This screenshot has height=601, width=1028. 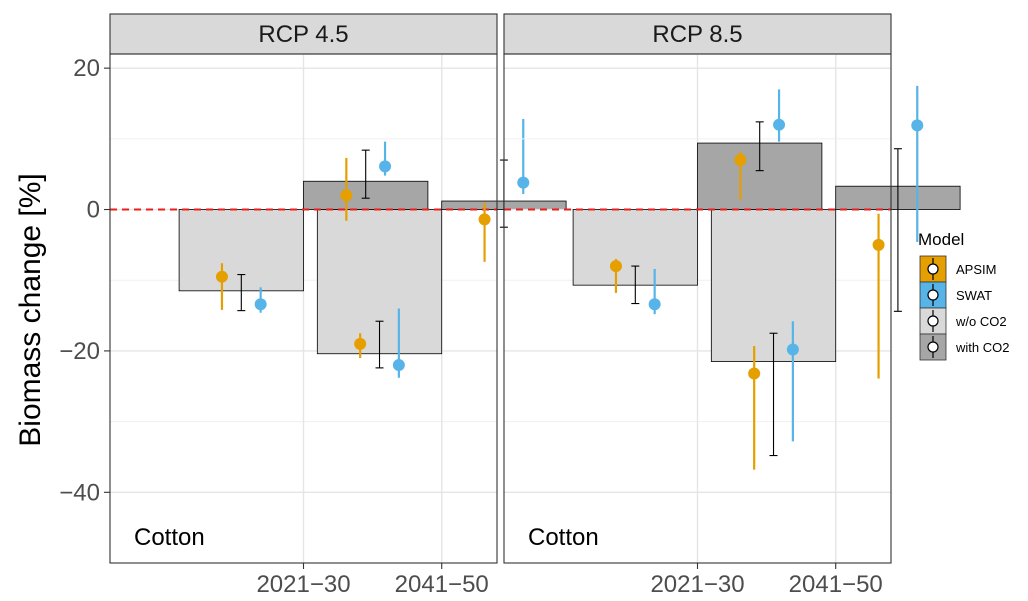 I want to click on y-axis: 20 0 −20 −40, so click(x=84, y=280).